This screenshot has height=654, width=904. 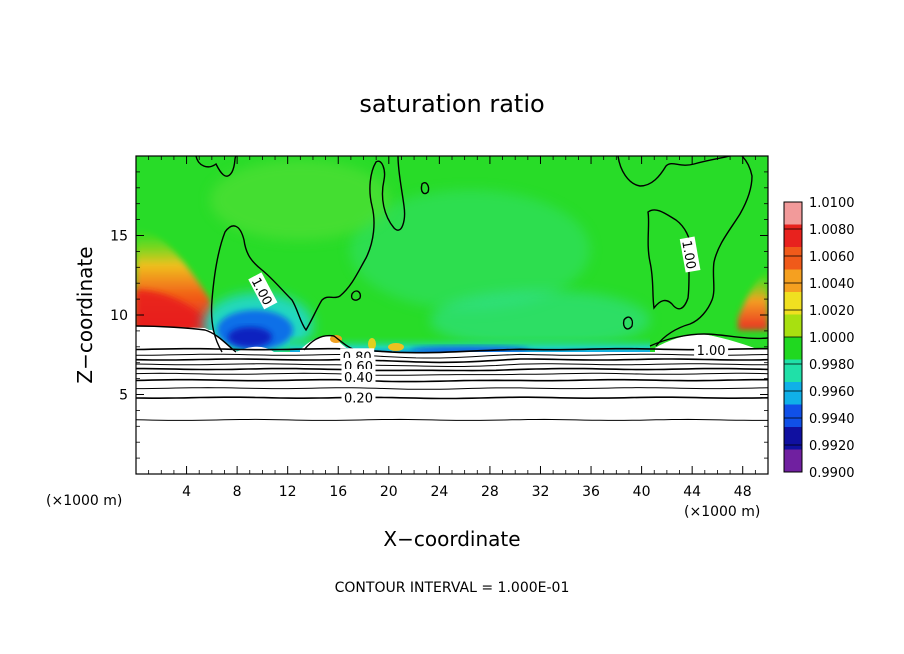 I want to click on x-tick-label: 16, so click(x=338, y=492).